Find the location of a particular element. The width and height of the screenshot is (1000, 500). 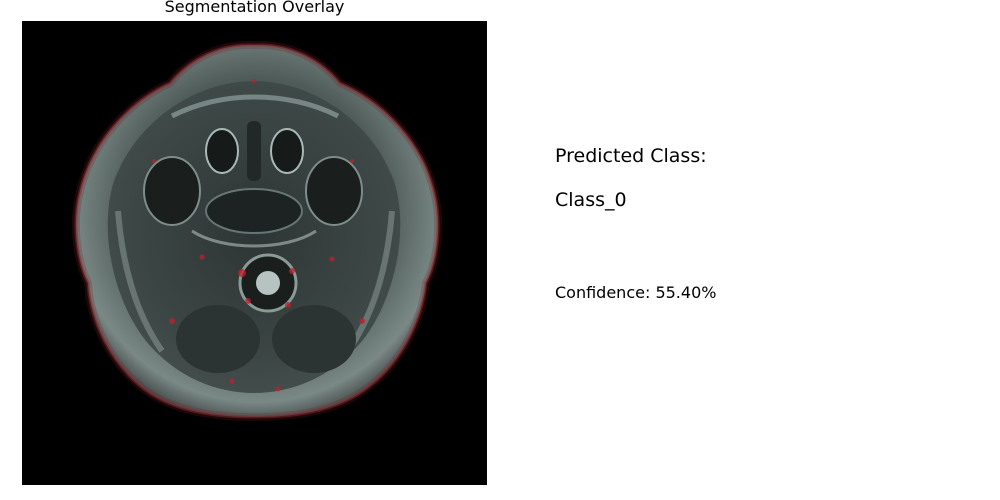

overlay-title: Segmentation Overlay is located at coordinates (254, 8).